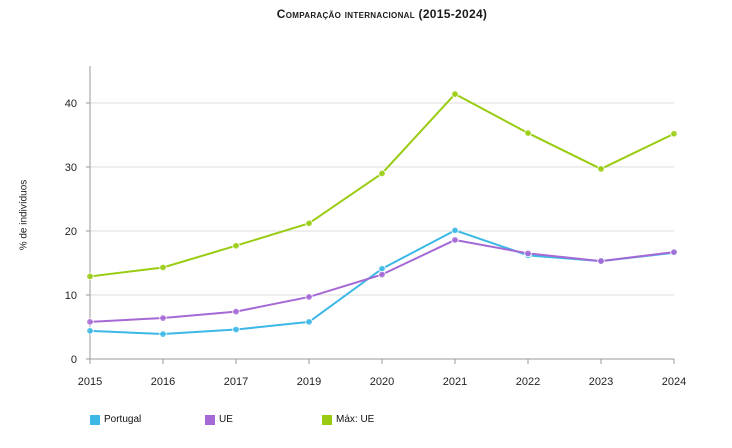 The height and width of the screenshot is (448, 732). What do you see at coordinates (236, 382) in the screenshot?
I see `x-tick-label: 2017` at bounding box center [236, 382].